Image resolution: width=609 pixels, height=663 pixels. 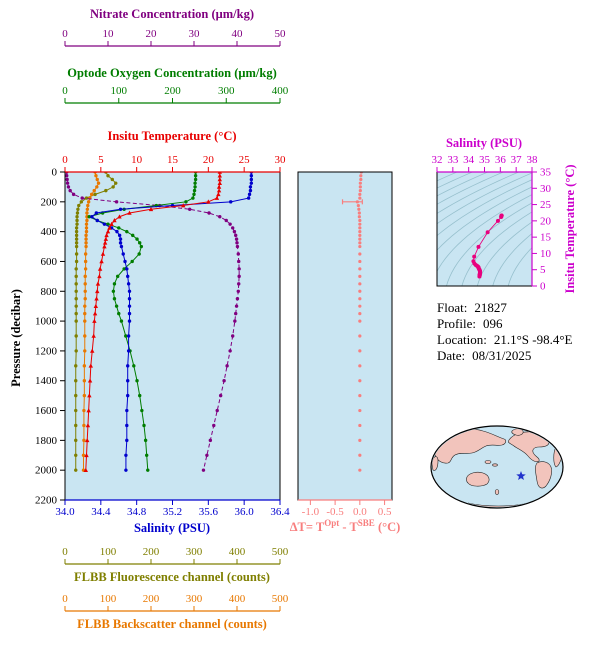 I want to click on nitrate-tick-label: 10, so click(x=109, y=34).